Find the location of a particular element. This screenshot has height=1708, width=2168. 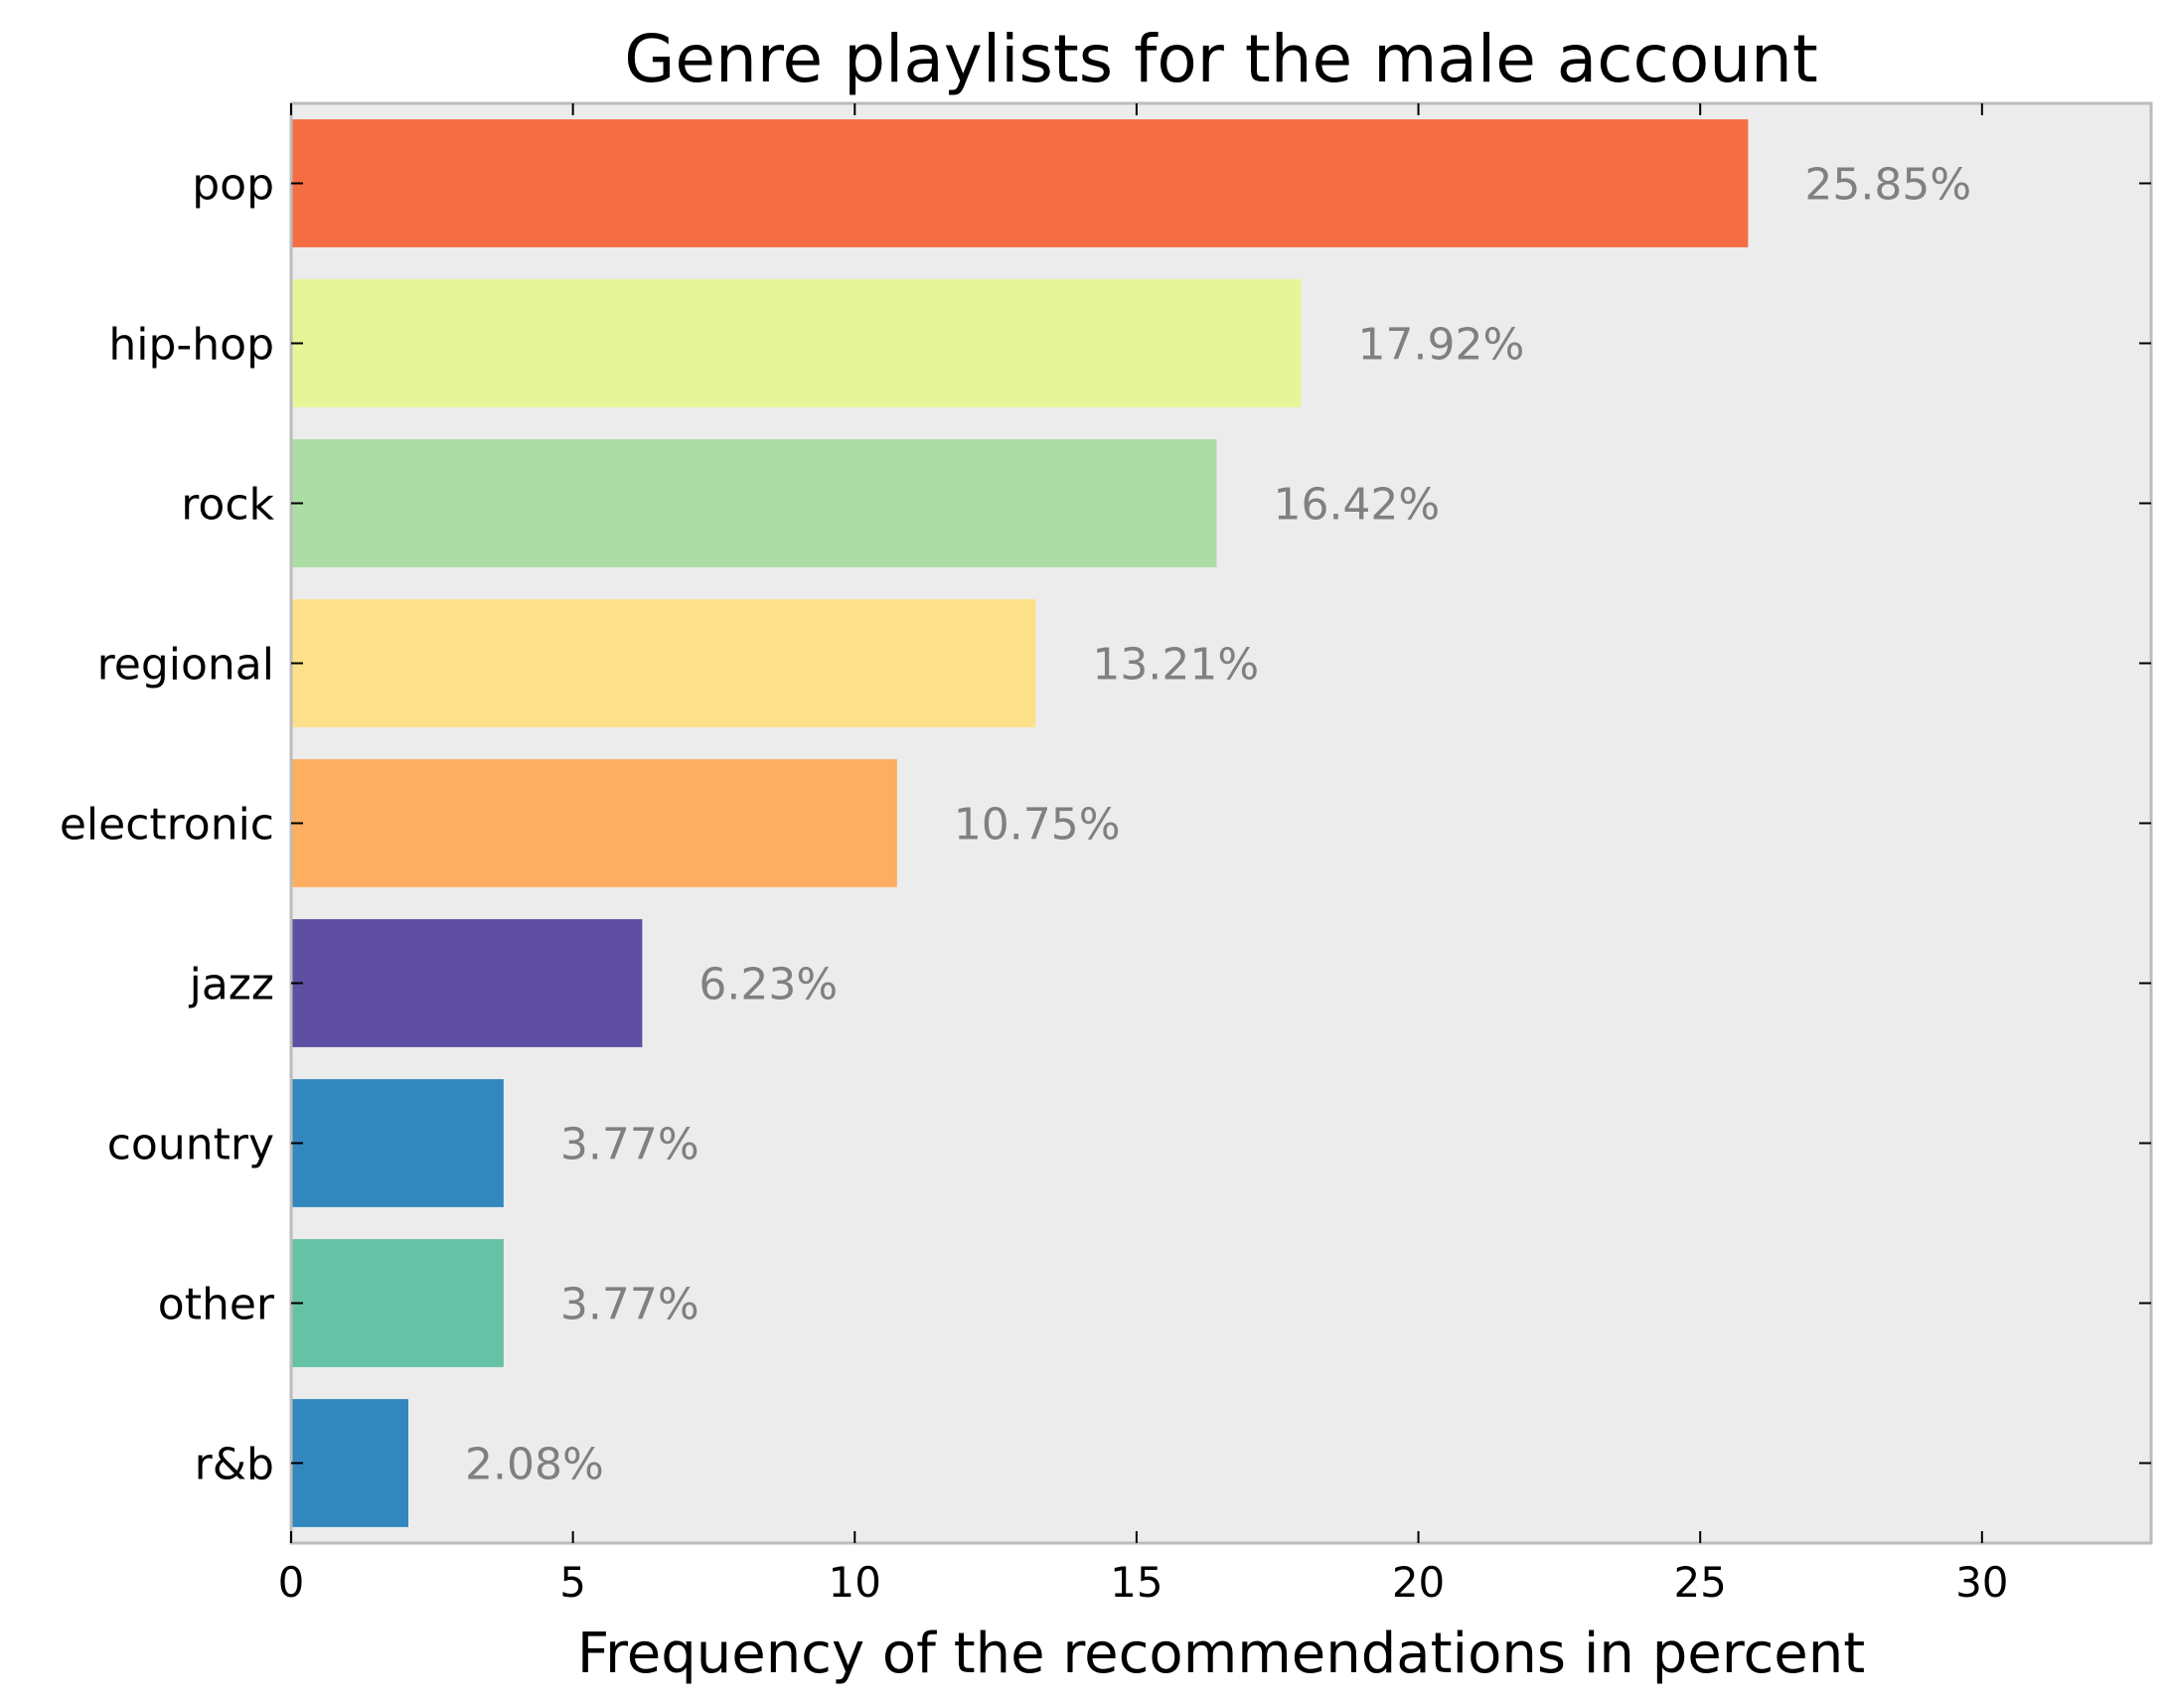

bar-regional is located at coordinates (663, 663).